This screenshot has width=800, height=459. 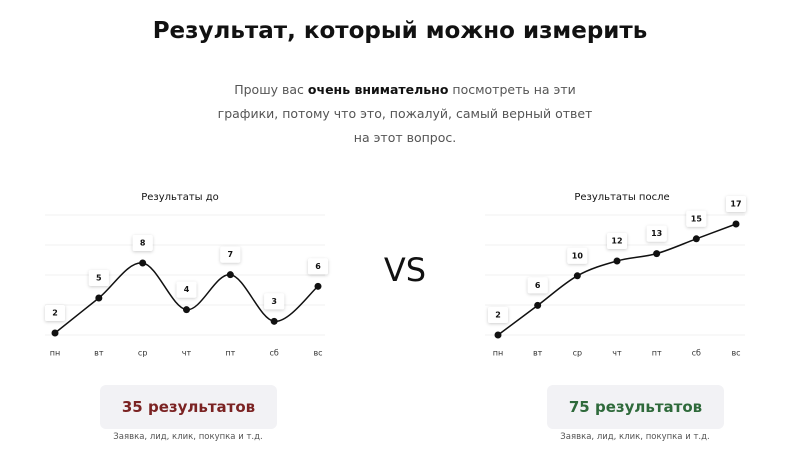 I want to click on value-label: 4, so click(x=187, y=289).